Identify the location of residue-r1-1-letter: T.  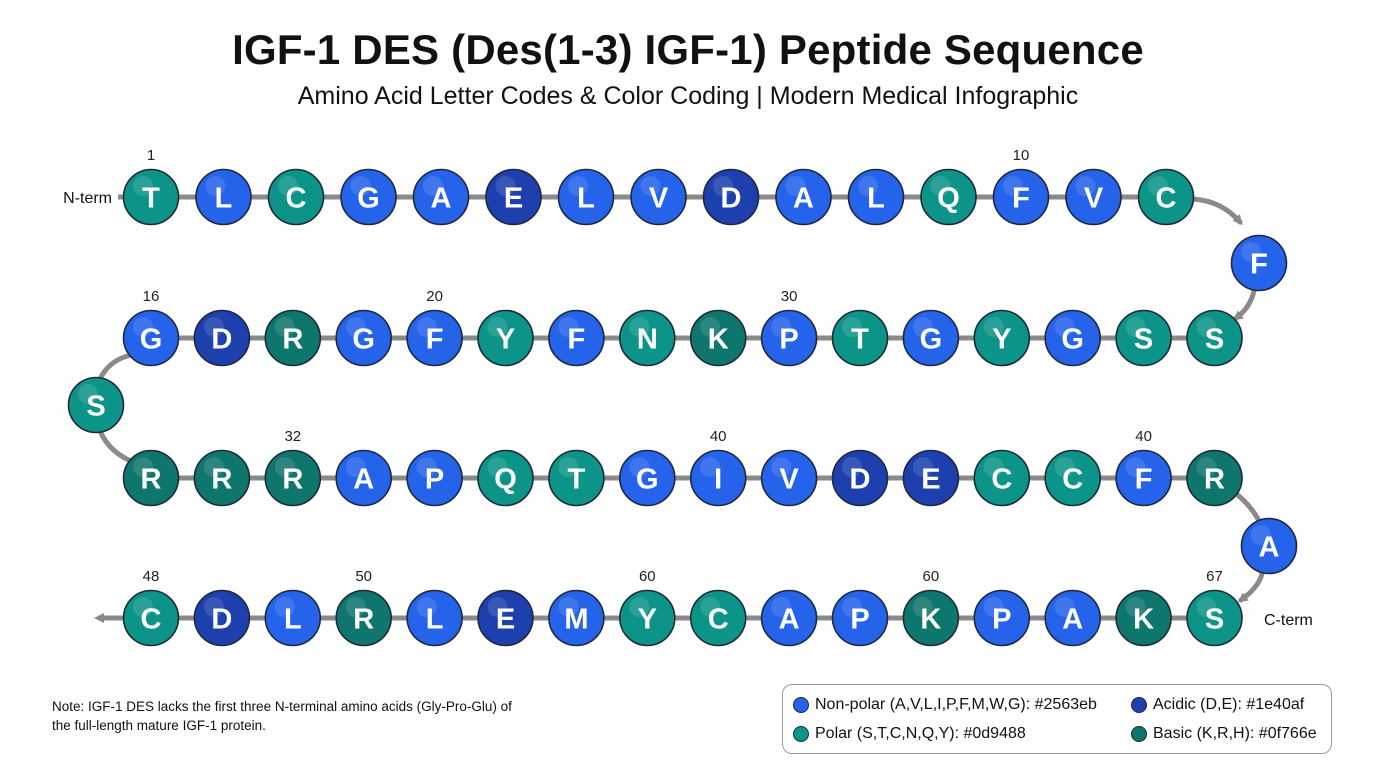
(151, 199).